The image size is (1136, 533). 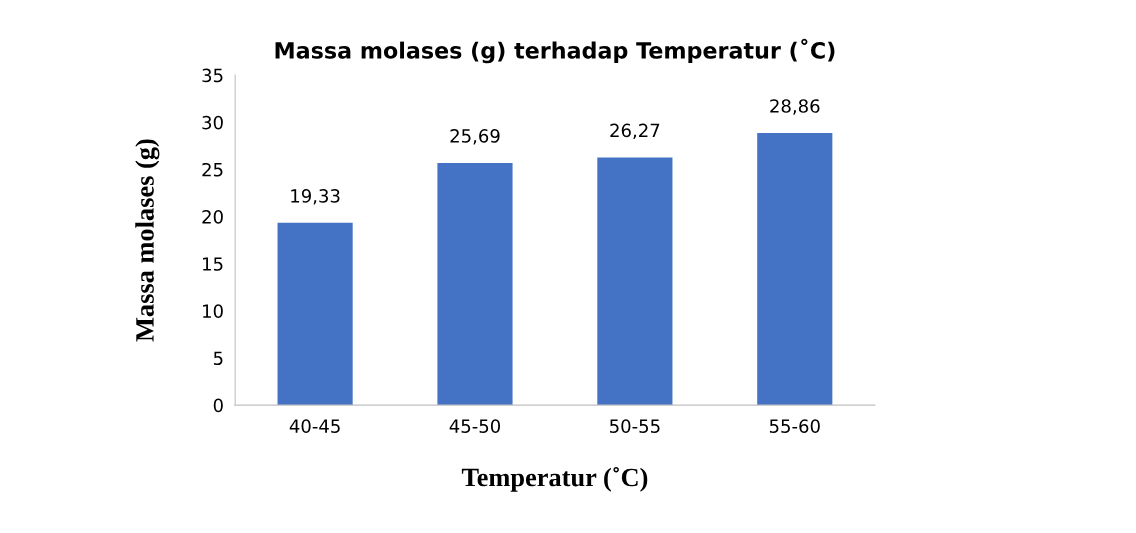 I want to click on data-label: 26,27, so click(x=635, y=131).